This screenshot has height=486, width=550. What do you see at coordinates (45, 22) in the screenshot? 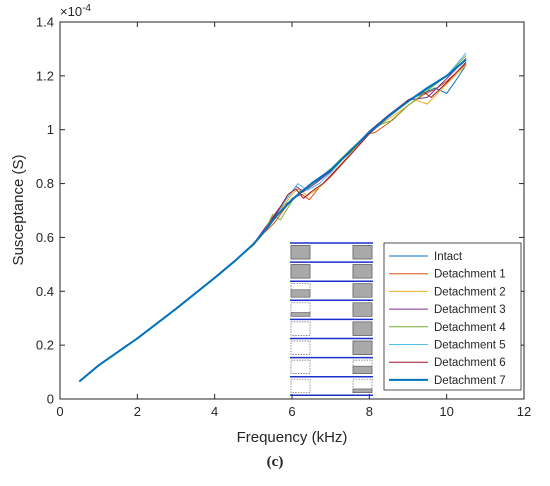
I see `y-tick-label: 1.4` at bounding box center [45, 22].